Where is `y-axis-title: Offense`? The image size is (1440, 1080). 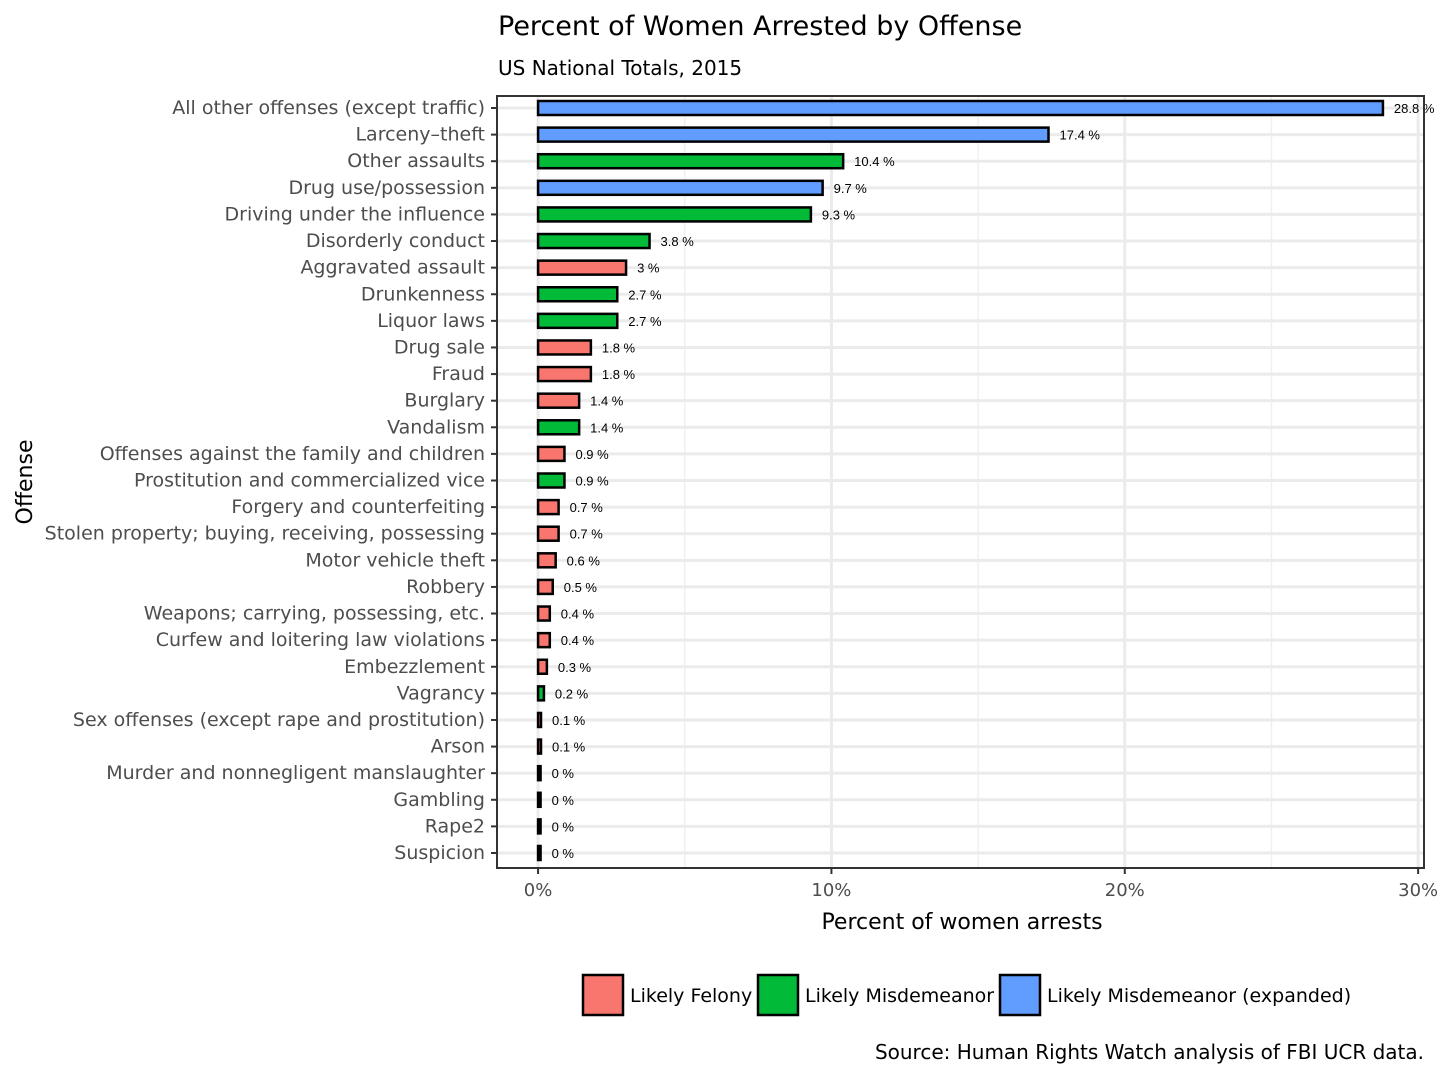 y-axis-title: Offense is located at coordinates (25, 482).